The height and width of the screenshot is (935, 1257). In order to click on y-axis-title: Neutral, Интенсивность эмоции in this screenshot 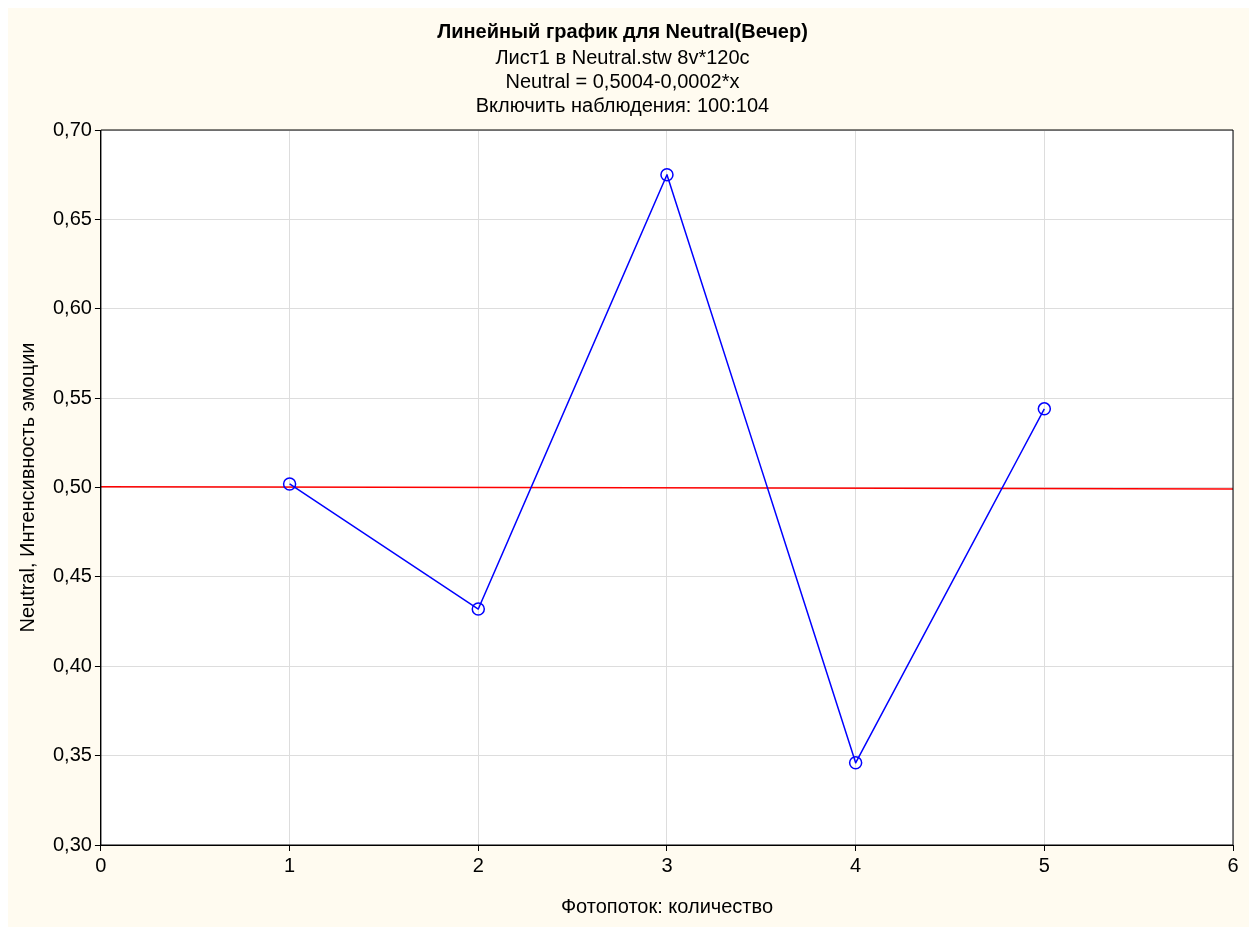, I will do `click(26, 487)`.